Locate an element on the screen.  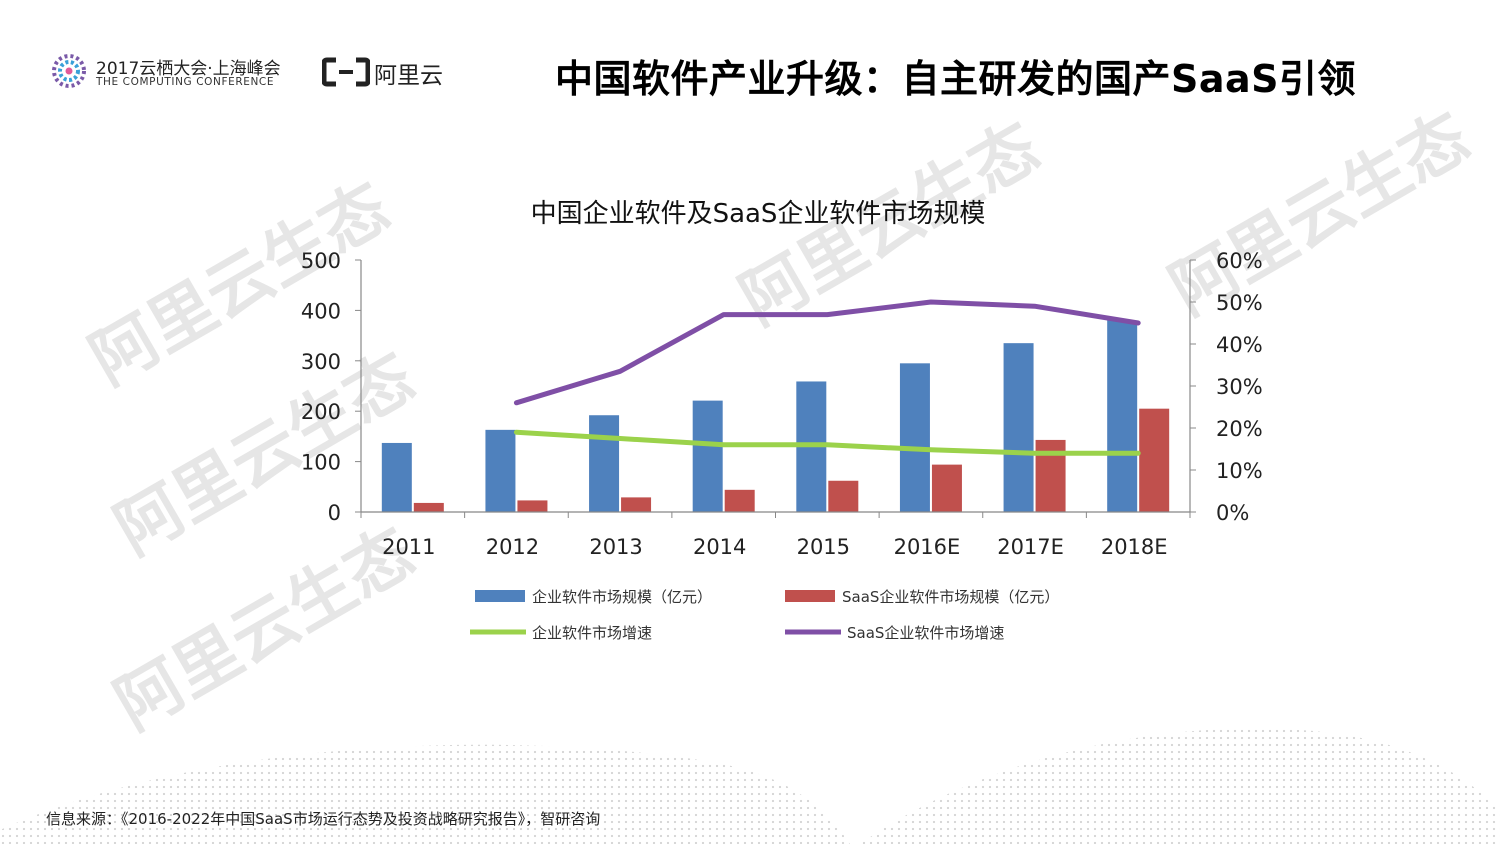
conference-title: 2017云栖大会·上海峰会 is located at coordinates (188, 69).